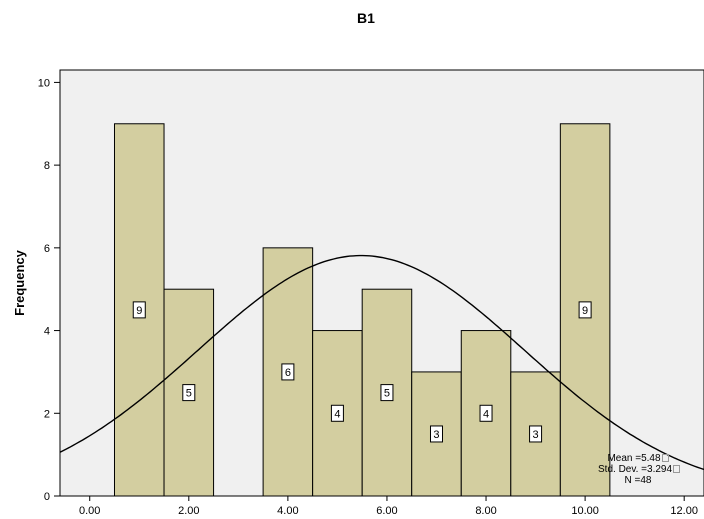 The height and width of the screenshot is (519, 704). I want to click on stats-n-text: N =48, so click(638, 480).